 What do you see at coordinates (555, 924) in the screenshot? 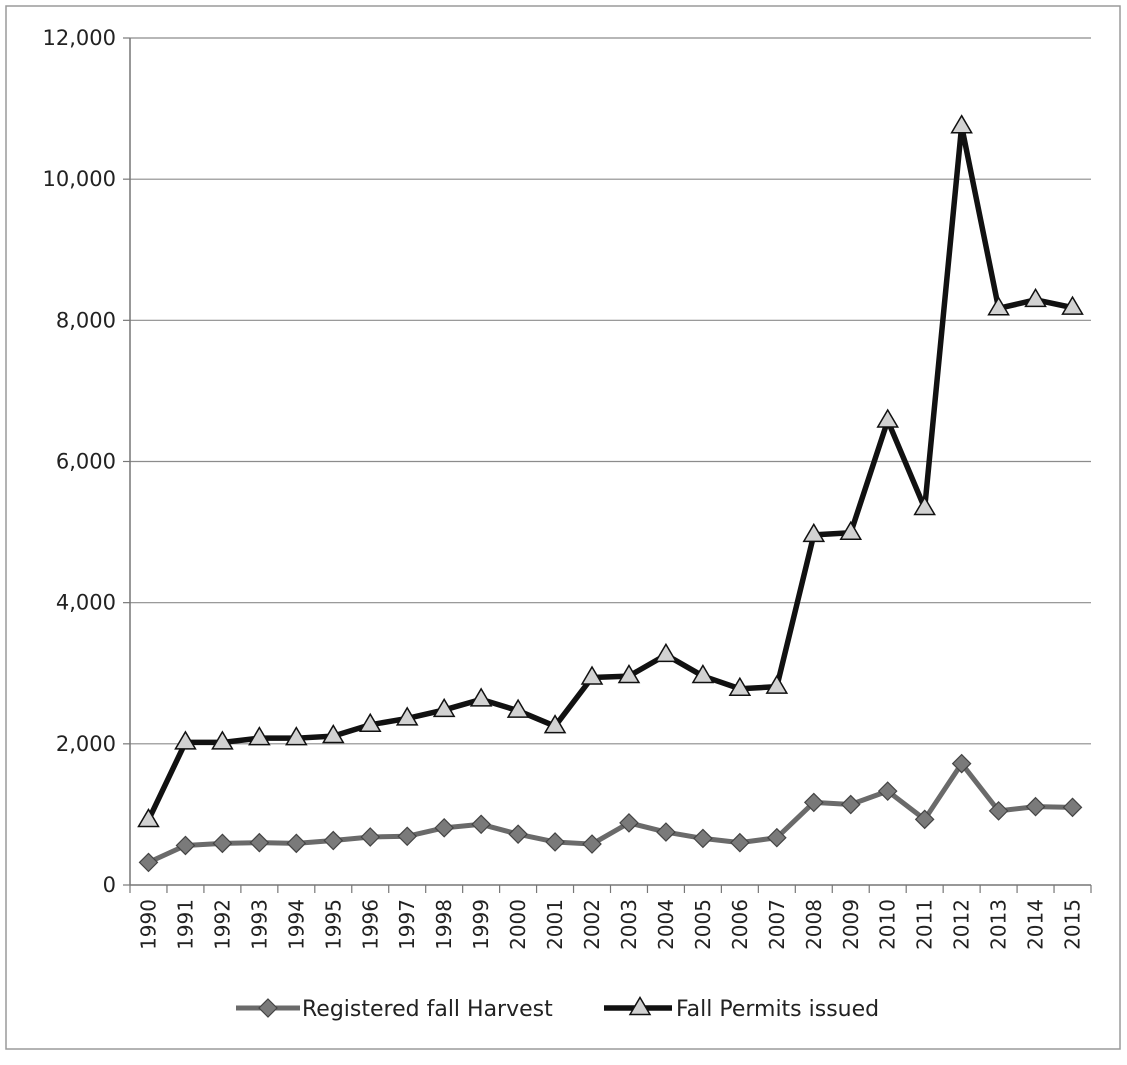
I see `x-tick-label: 2001` at bounding box center [555, 924].